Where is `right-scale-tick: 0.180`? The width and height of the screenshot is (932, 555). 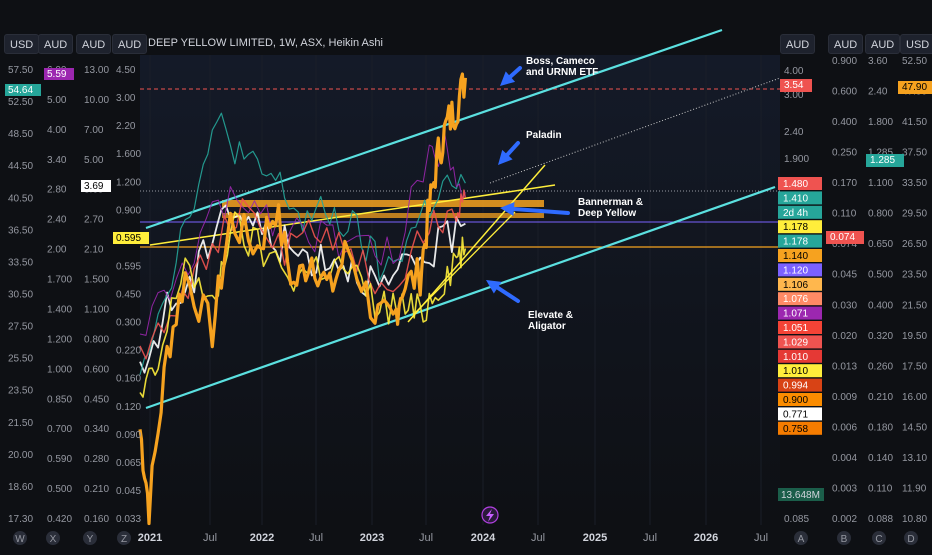
right-scale-tick: 0.180 is located at coordinates (880, 427).